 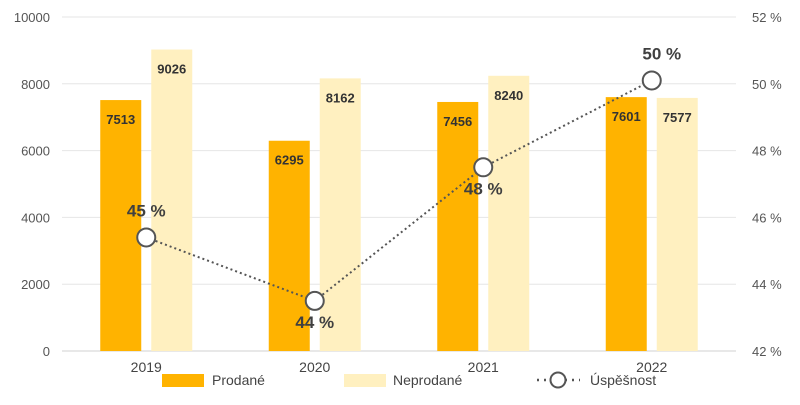 I want to click on y-left-tick-label: 0, so click(x=46, y=351).